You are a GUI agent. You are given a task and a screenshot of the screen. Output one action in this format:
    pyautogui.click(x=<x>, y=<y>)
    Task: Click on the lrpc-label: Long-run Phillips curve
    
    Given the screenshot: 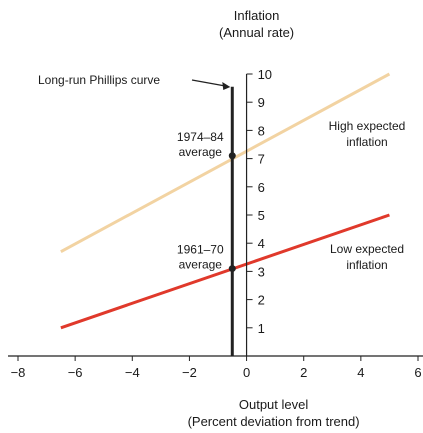 What is the action you would take?
    pyautogui.click(x=99, y=80)
    